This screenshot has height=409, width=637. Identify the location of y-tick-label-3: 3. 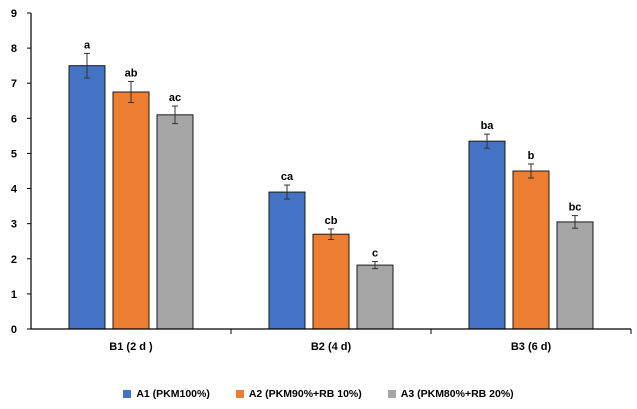
(14, 225).